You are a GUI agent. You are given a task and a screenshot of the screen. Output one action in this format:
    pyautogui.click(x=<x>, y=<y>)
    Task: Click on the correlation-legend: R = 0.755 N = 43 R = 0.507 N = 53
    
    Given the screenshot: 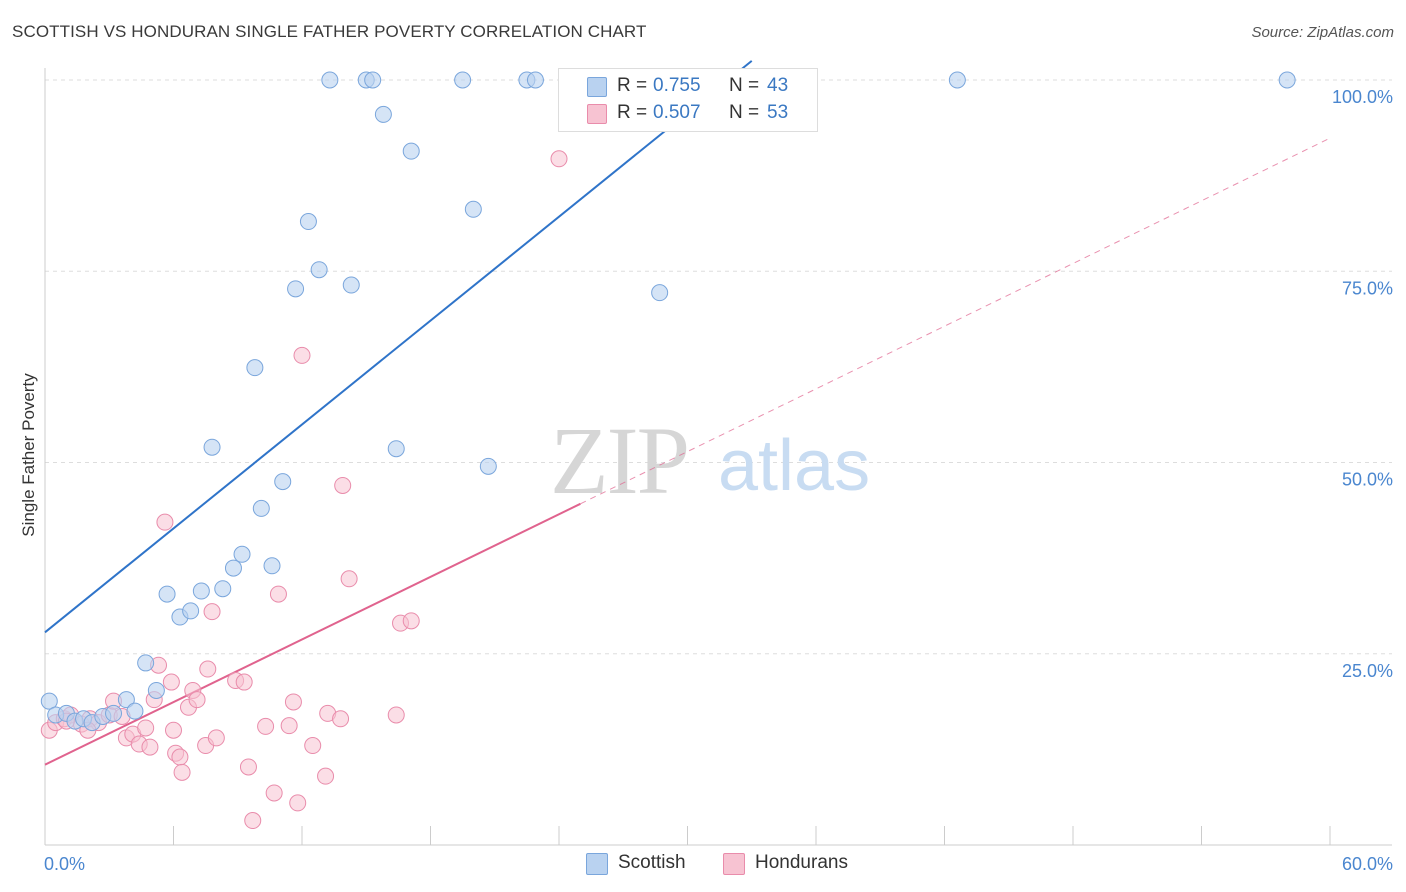 What is the action you would take?
    pyautogui.click(x=688, y=100)
    